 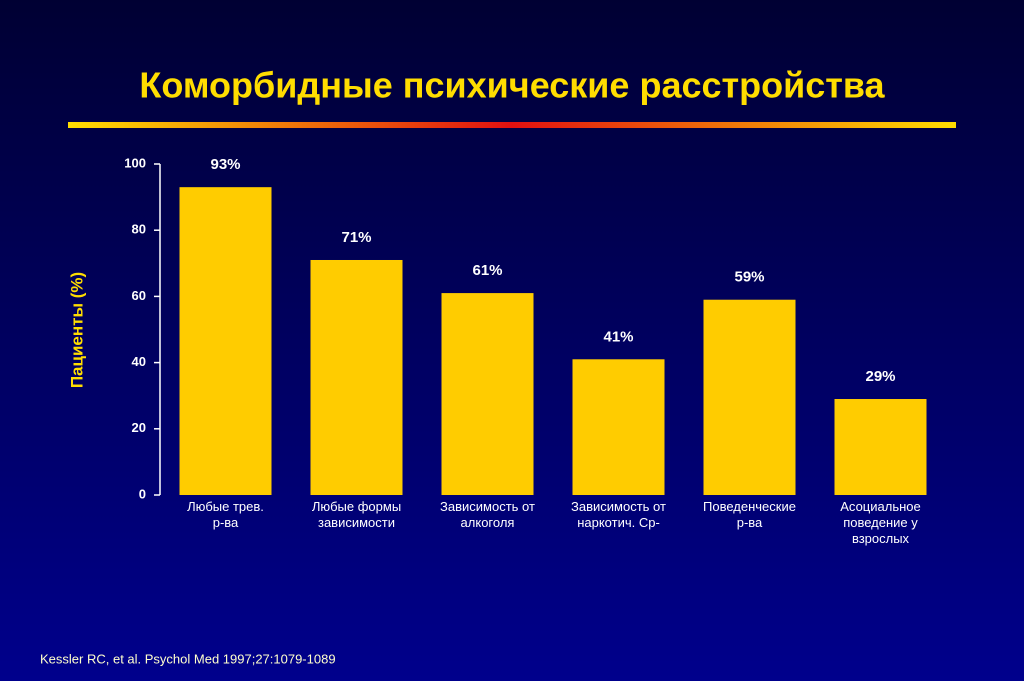 What do you see at coordinates (139, 295) in the screenshot?
I see `y-tick-label: 60` at bounding box center [139, 295].